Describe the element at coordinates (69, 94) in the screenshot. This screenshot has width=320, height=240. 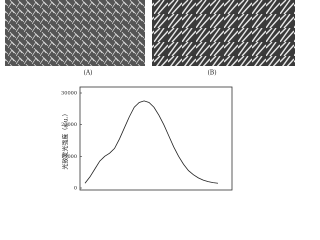
I see `y-tick-label: 30000` at that location.